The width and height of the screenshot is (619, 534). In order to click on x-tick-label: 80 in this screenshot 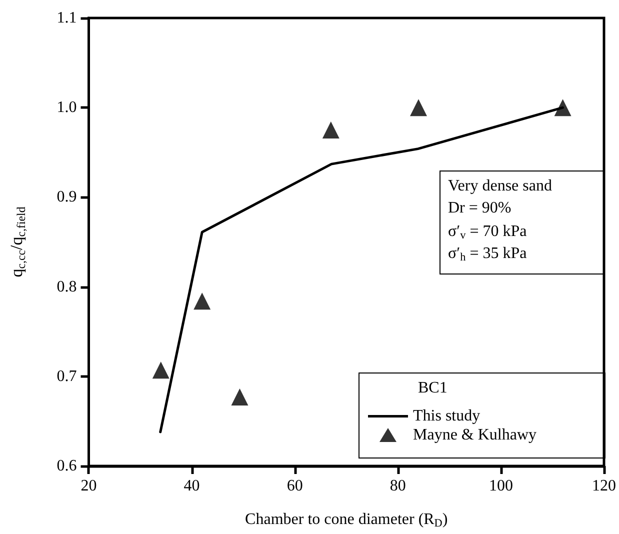, I will do `click(398, 486)`.